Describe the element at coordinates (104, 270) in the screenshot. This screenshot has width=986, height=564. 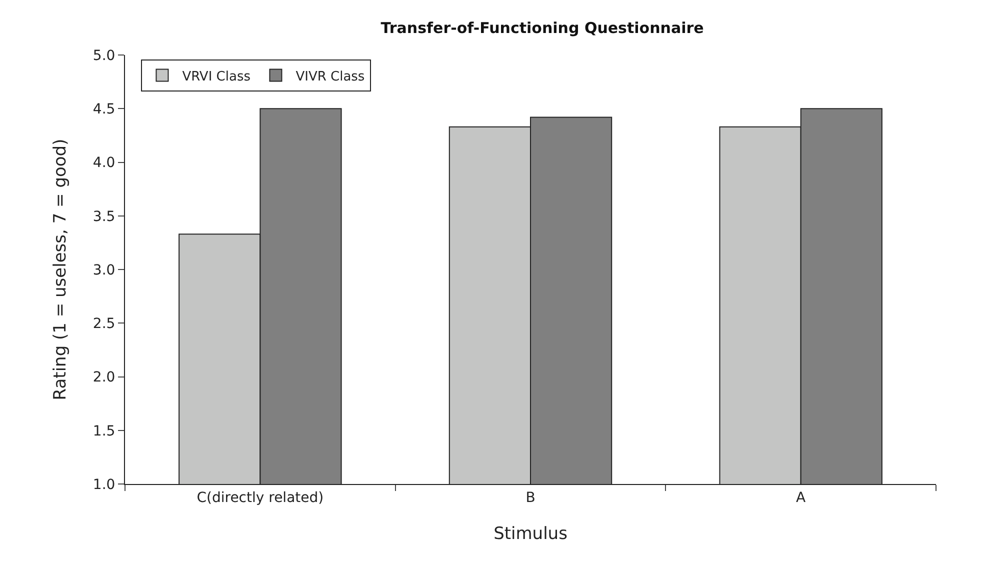
I see `y-tick-label: 3.0` at that location.